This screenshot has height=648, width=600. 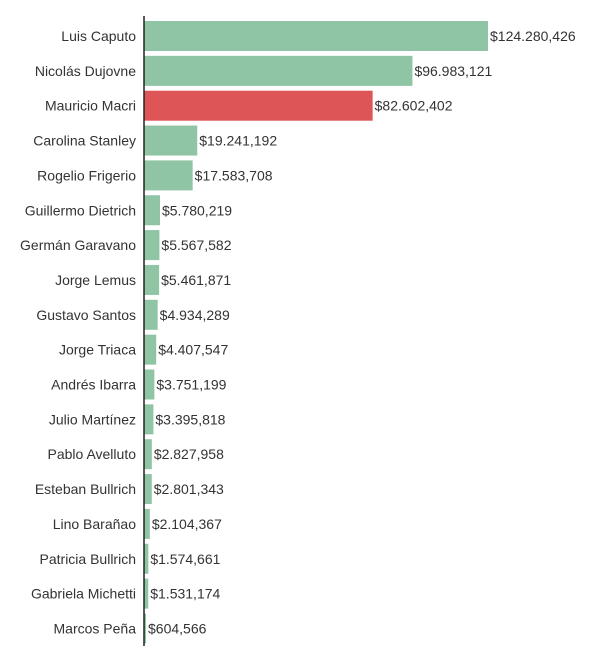 What do you see at coordinates (85, 489) in the screenshot?
I see `category-label: Esteban Bullrich` at bounding box center [85, 489].